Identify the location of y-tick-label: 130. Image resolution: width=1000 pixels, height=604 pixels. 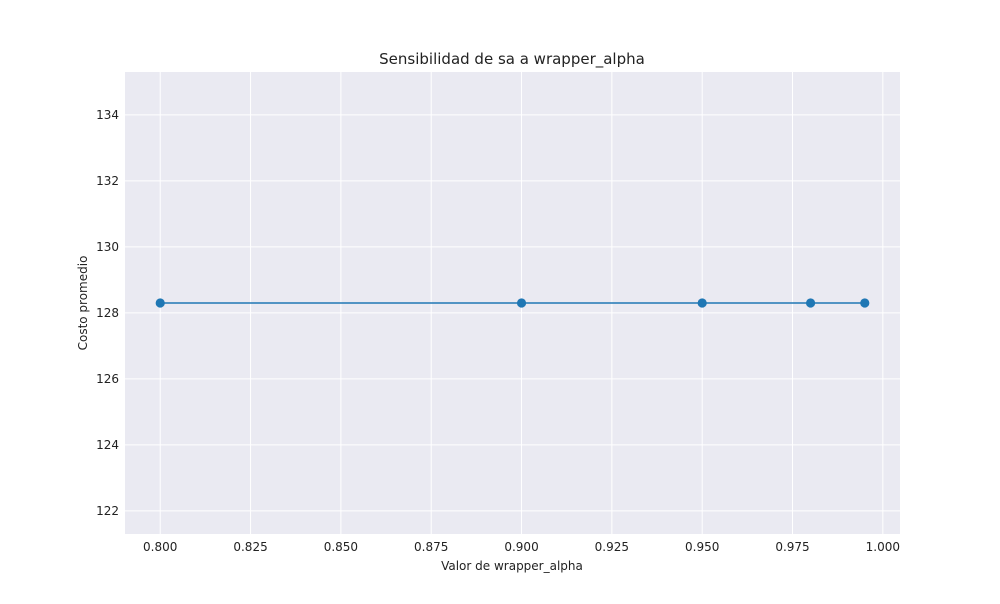
(107, 247).